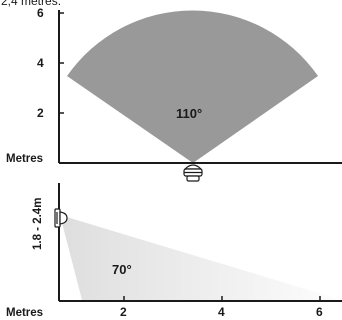 This screenshot has width=342, height=320. Describe the element at coordinates (38, 224) in the screenshot. I see `mounting-height-label: 1.8 - 2.4m` at that location.